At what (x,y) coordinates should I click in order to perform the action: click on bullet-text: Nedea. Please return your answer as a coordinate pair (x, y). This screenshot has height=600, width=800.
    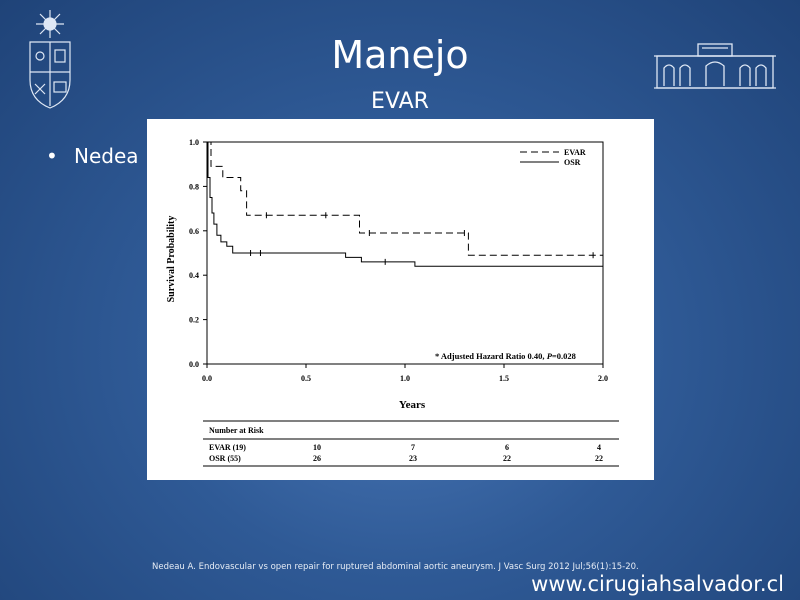
    Looking at the image, I should click on (106, 156).